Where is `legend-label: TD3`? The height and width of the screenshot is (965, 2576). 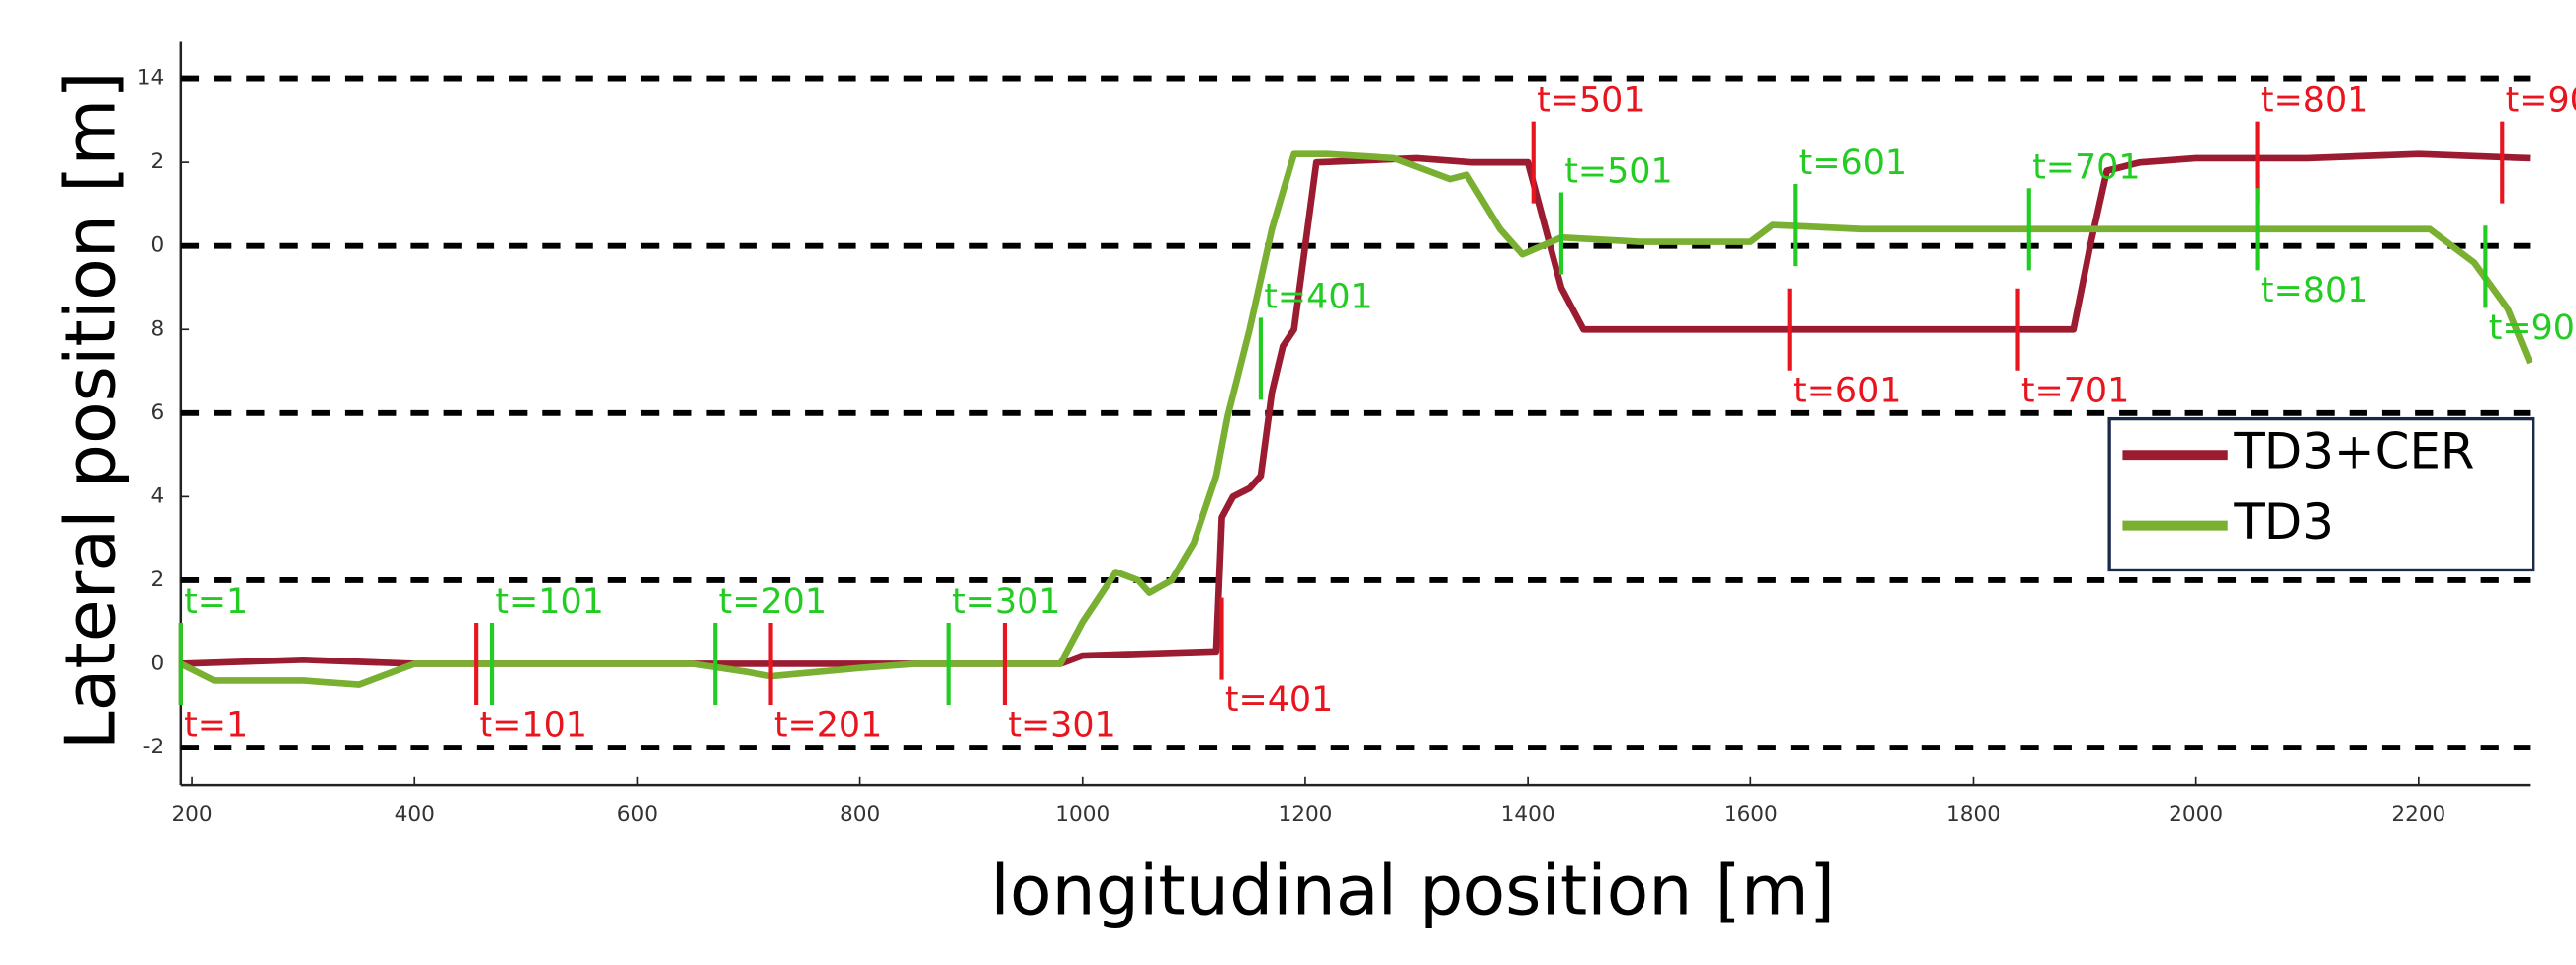 legend-label: TD3 is located at coordinates (2283, 522).